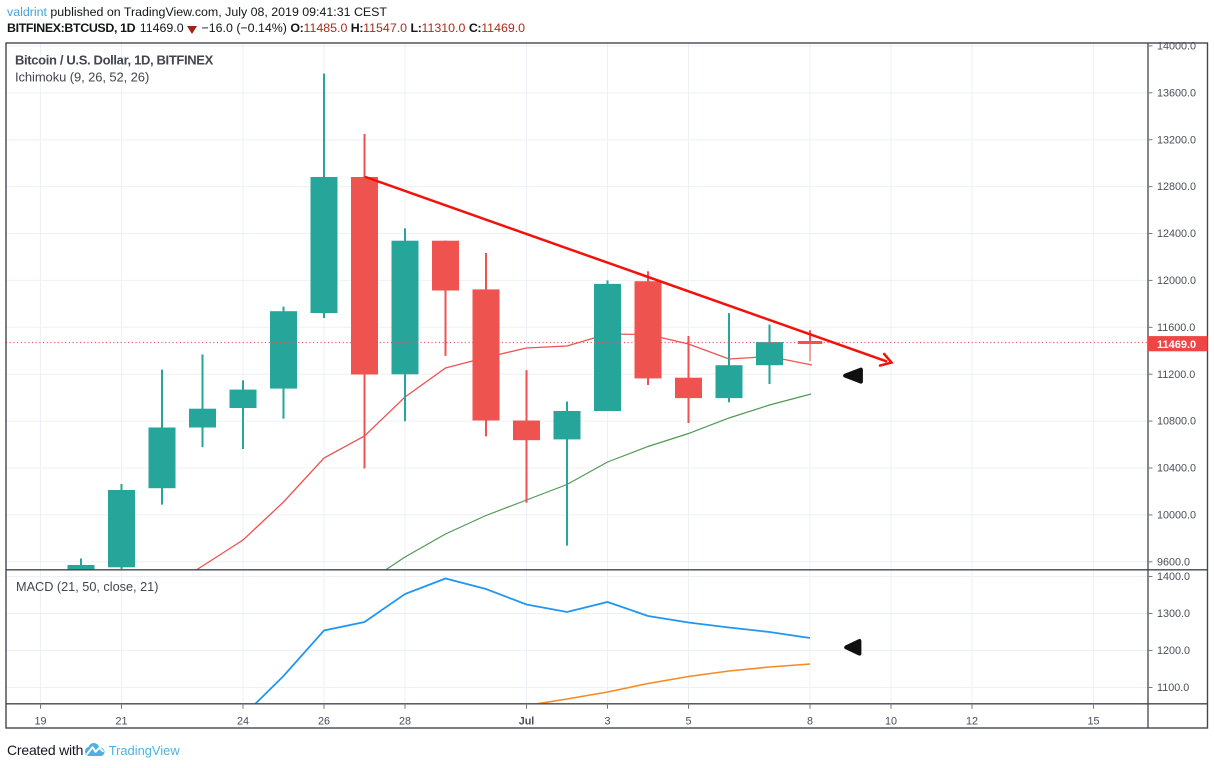  Describe the element at coordinates (1176, 187) in the screenshot. I see `svg-text: 12800.0` at that location.